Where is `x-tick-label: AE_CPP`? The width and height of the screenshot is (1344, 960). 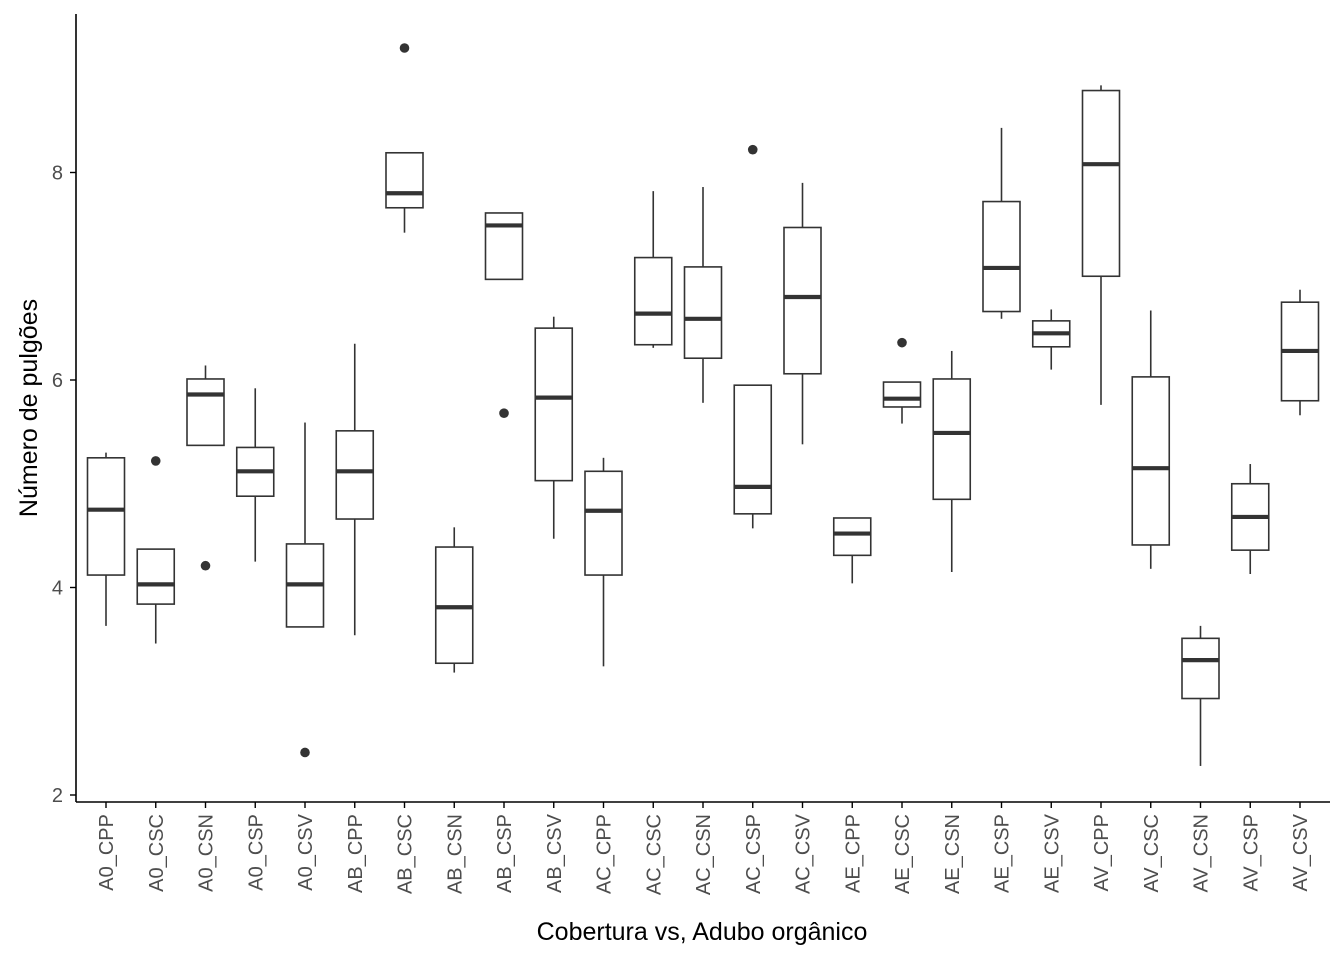 x-tick-label: AE_CPP is located at coordinates (853, 853).